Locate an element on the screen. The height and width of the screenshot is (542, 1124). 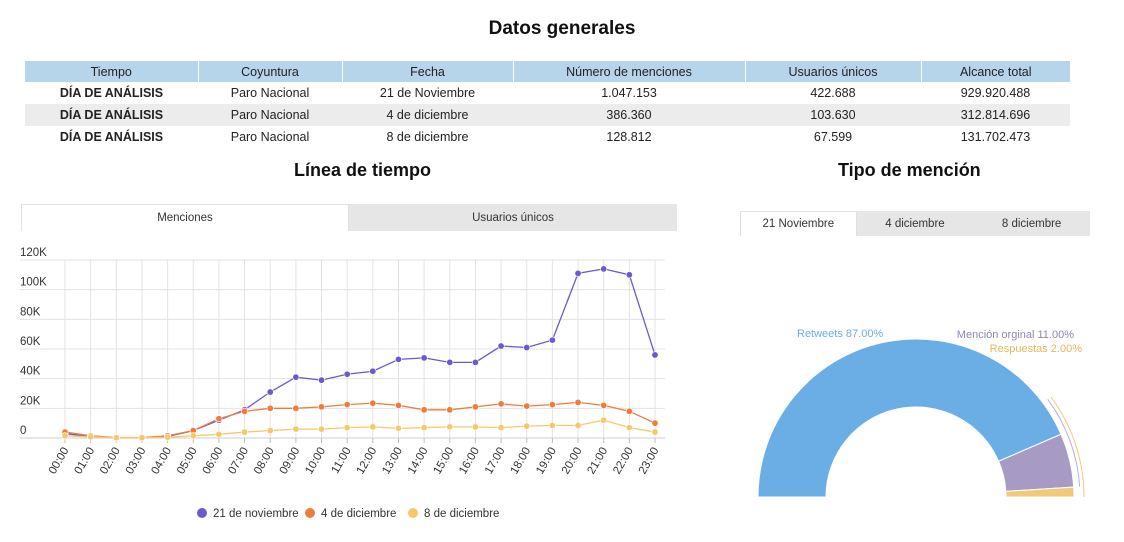
column-header-usuarios: Usuarios únicos is located at coordinates (833, 71).